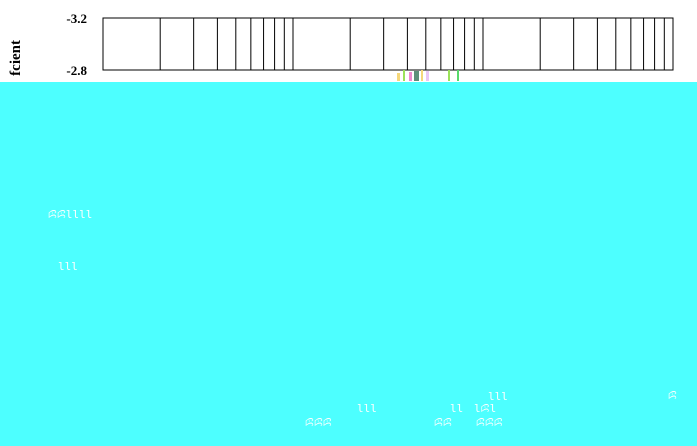  What do you see at coordinates (485, 408) in the screenshot?
I see `glyph-mark: lꕸl` at bounding box center [485, 408].